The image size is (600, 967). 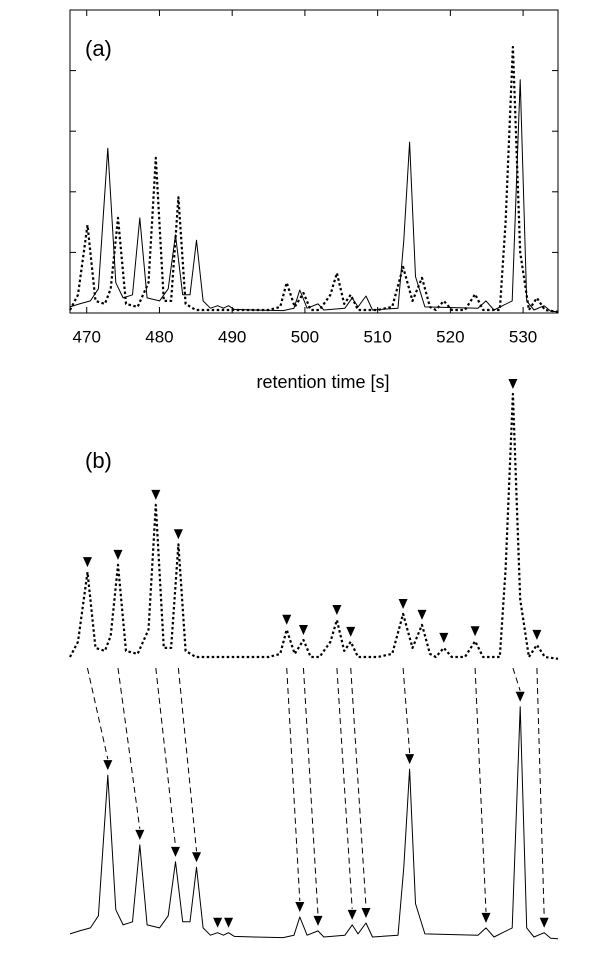 What do you see at coordinates (98, 460) in the screenshot?
I see `panel-label: (b)` at bounding box center [98, 460].